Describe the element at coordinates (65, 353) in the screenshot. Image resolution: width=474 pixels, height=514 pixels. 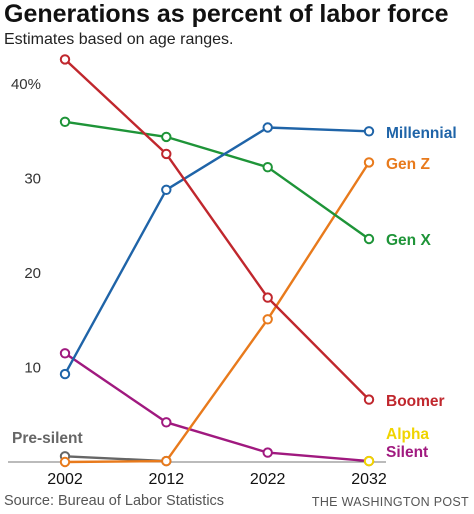
I see `data-point-silent-2002` at that location.